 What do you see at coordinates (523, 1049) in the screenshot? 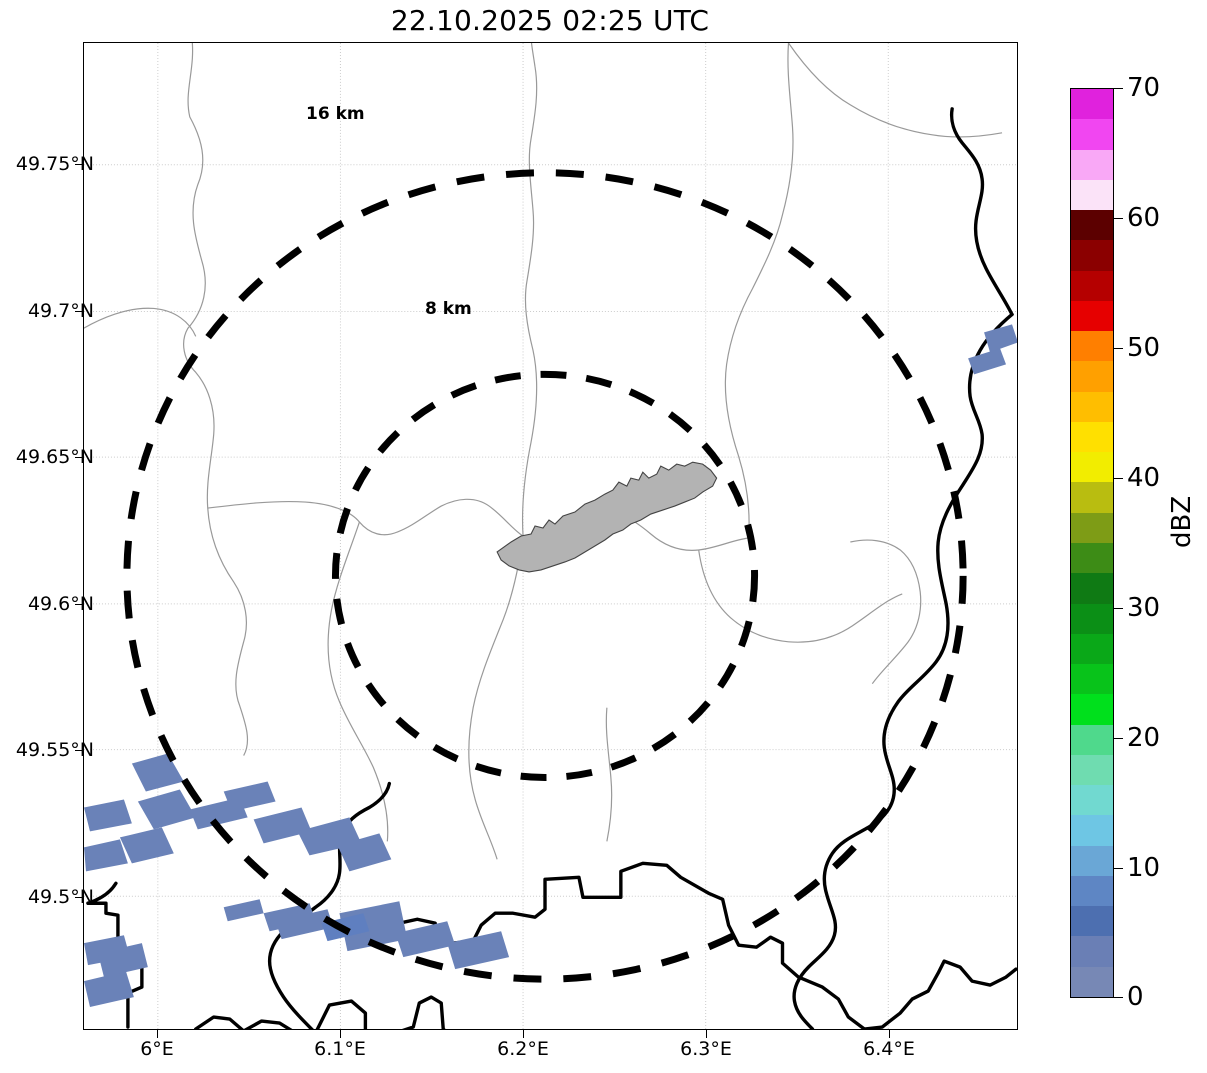
I see `x-axis-label-62e: 6.2°E` at bounding box center [523, 1049].